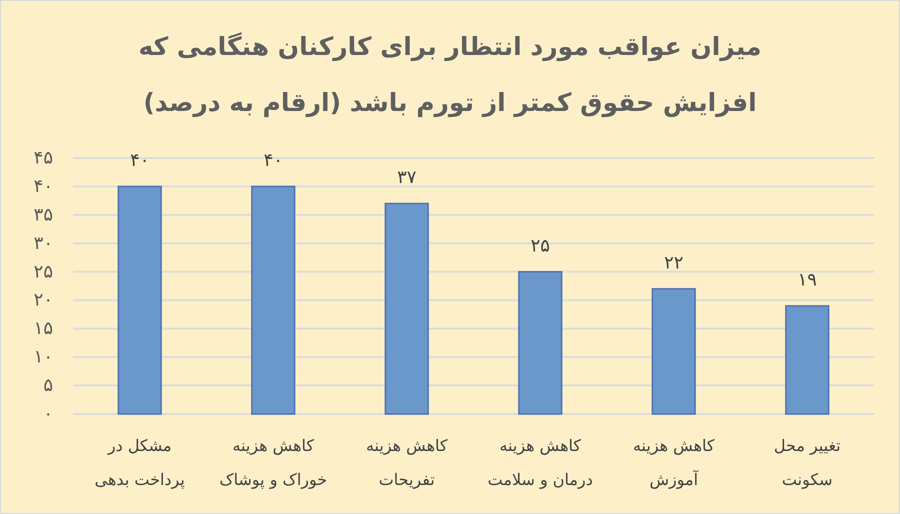  I want to click on x-tick-label: کاهش هزینه آموزش, so click(673, 463).